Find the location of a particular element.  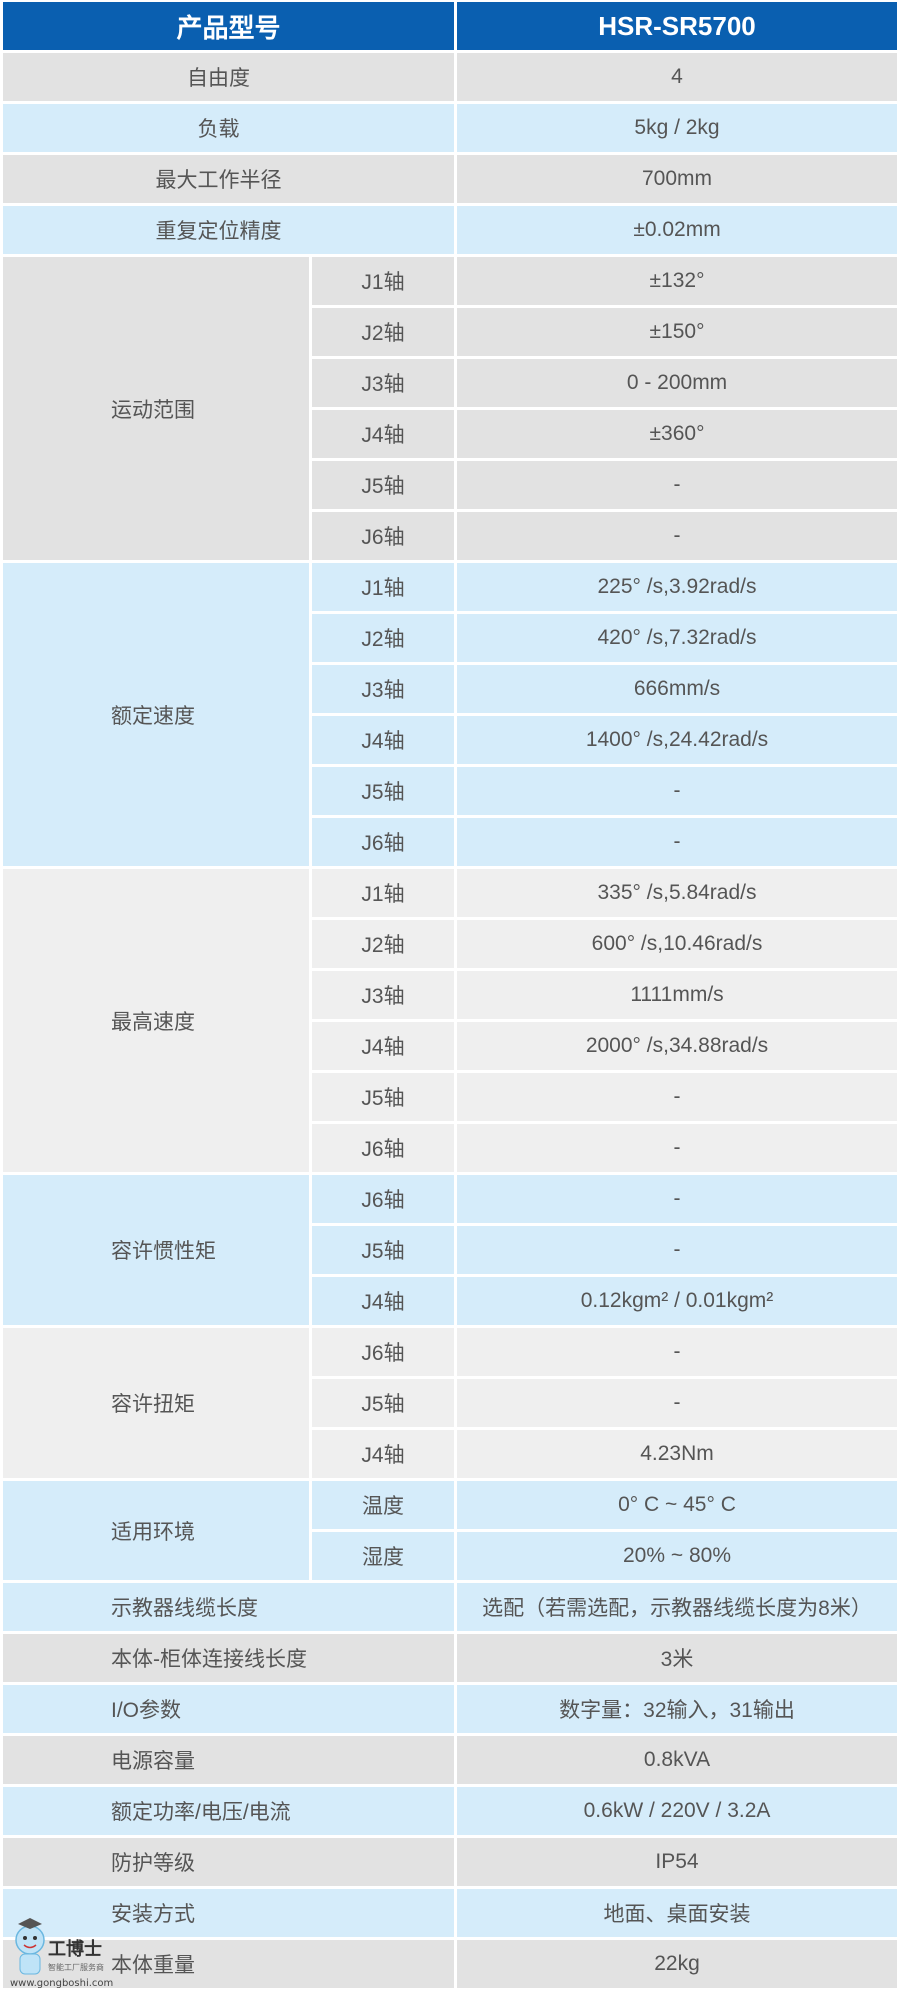

spec-row: 容许扭矩 J6轴 - is located at coordinates (450, 1403).